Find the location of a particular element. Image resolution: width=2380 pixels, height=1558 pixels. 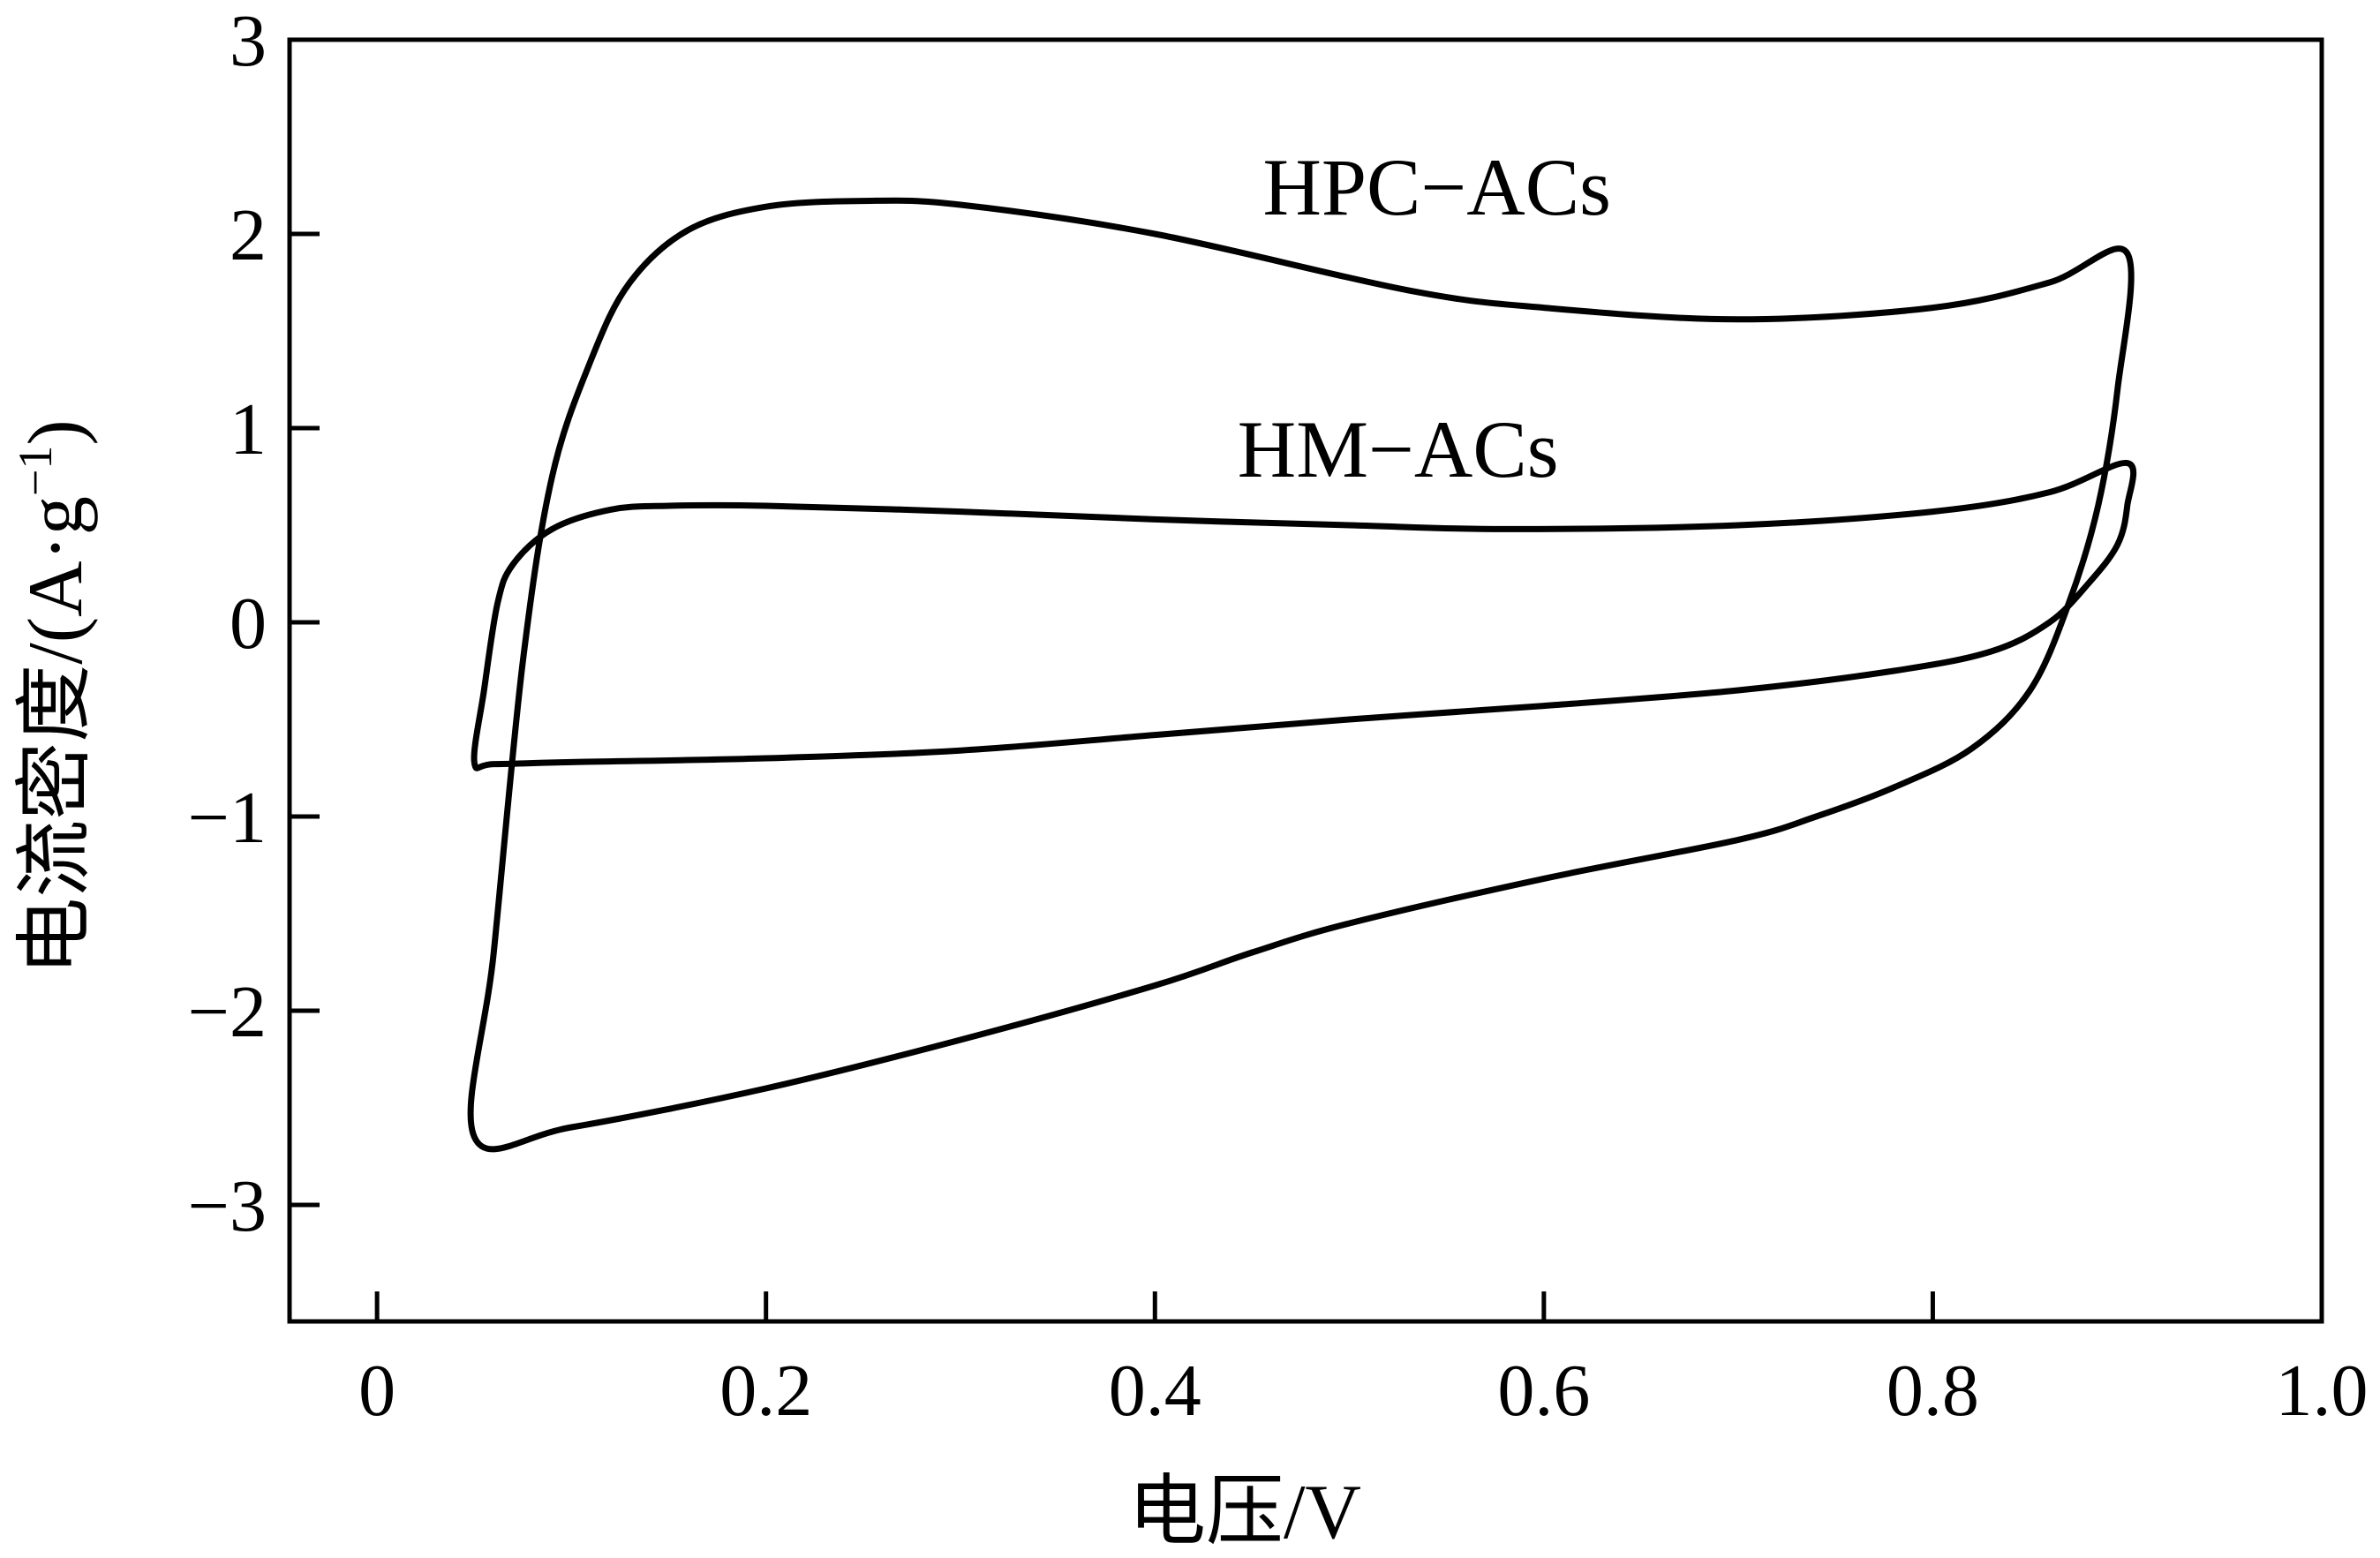

x-tick-label: 0.8 is located at coordinates (1933, 1391).